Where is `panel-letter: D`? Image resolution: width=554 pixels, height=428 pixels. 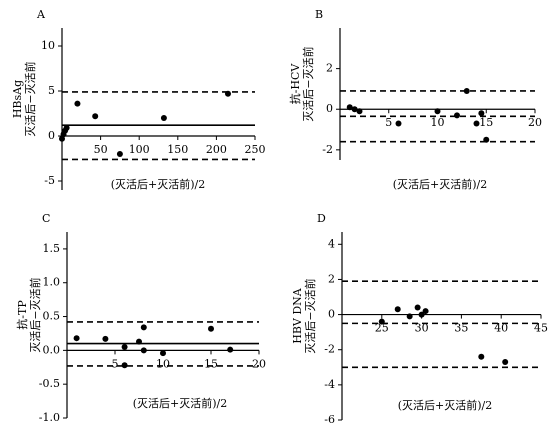
panel-letter: D is located at coordinates (321, 218).